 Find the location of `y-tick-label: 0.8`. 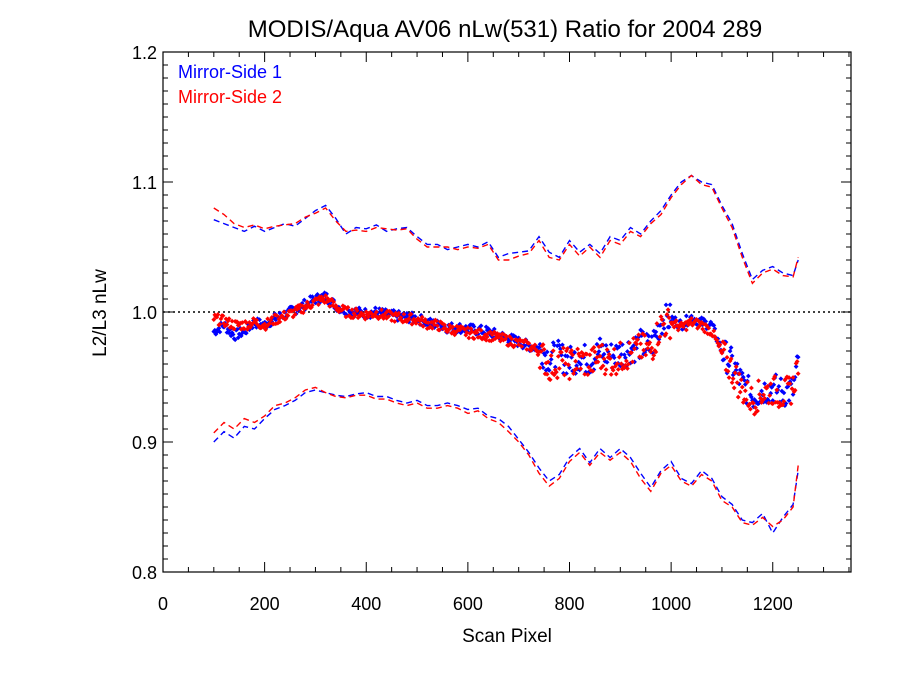

y-tick-label: 0.8 is located at coordinates (144, 573).